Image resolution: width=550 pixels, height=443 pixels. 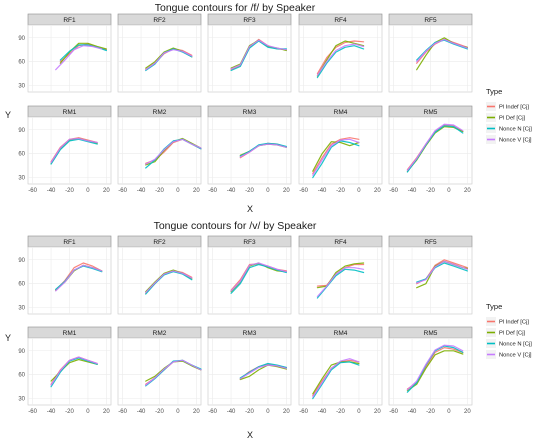 What do you see at coordinates (494, 91) in the screenshot?
I see `legend-title: Type` at bounding box center [494, 91].